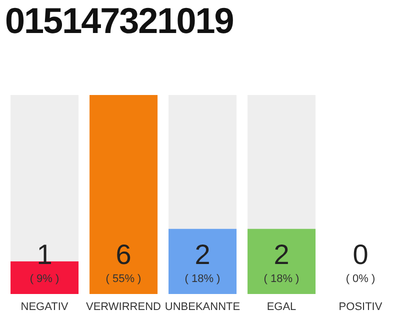 The image size is (410, 320). Describe the element at coordinates (360, 306) in the screenshot. I see `x-tick-label: POSITIV` at that location.